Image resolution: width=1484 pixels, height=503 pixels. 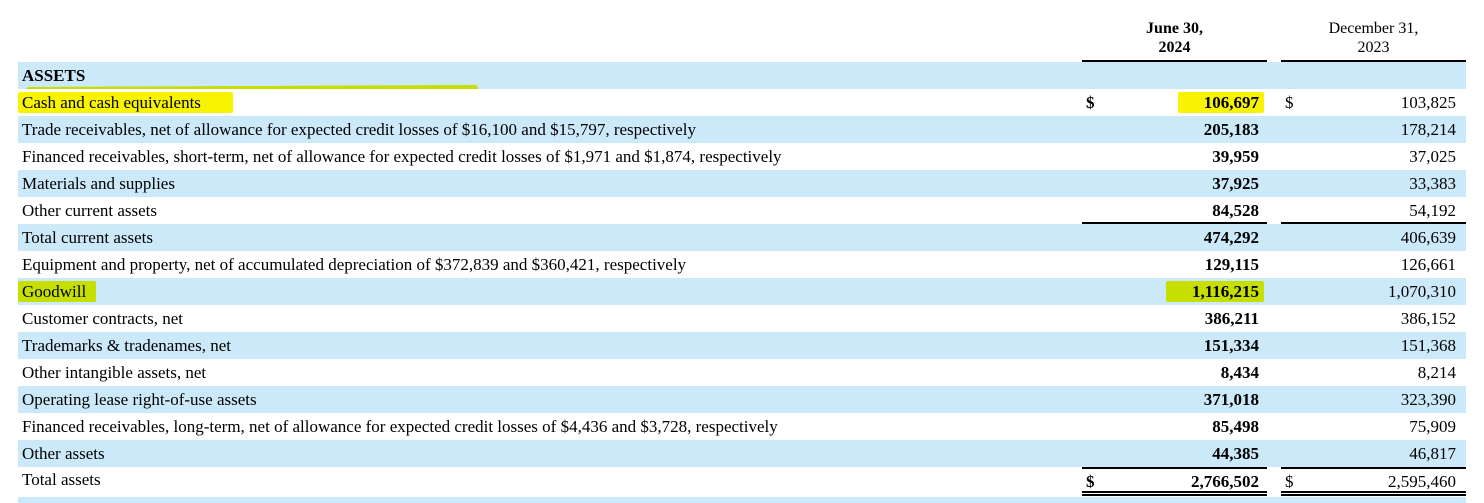 I want to click on column-header-2023-line1: December 31,, so click(x=1373, y=28).